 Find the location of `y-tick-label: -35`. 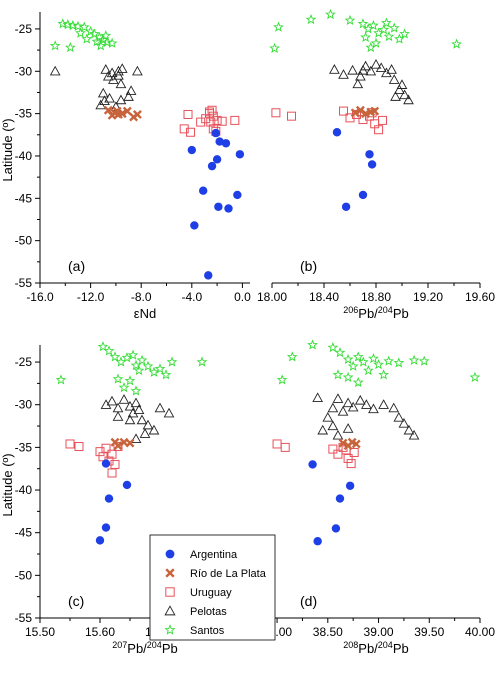

y-tick-label: -35 is located at coordinates (24, 114).